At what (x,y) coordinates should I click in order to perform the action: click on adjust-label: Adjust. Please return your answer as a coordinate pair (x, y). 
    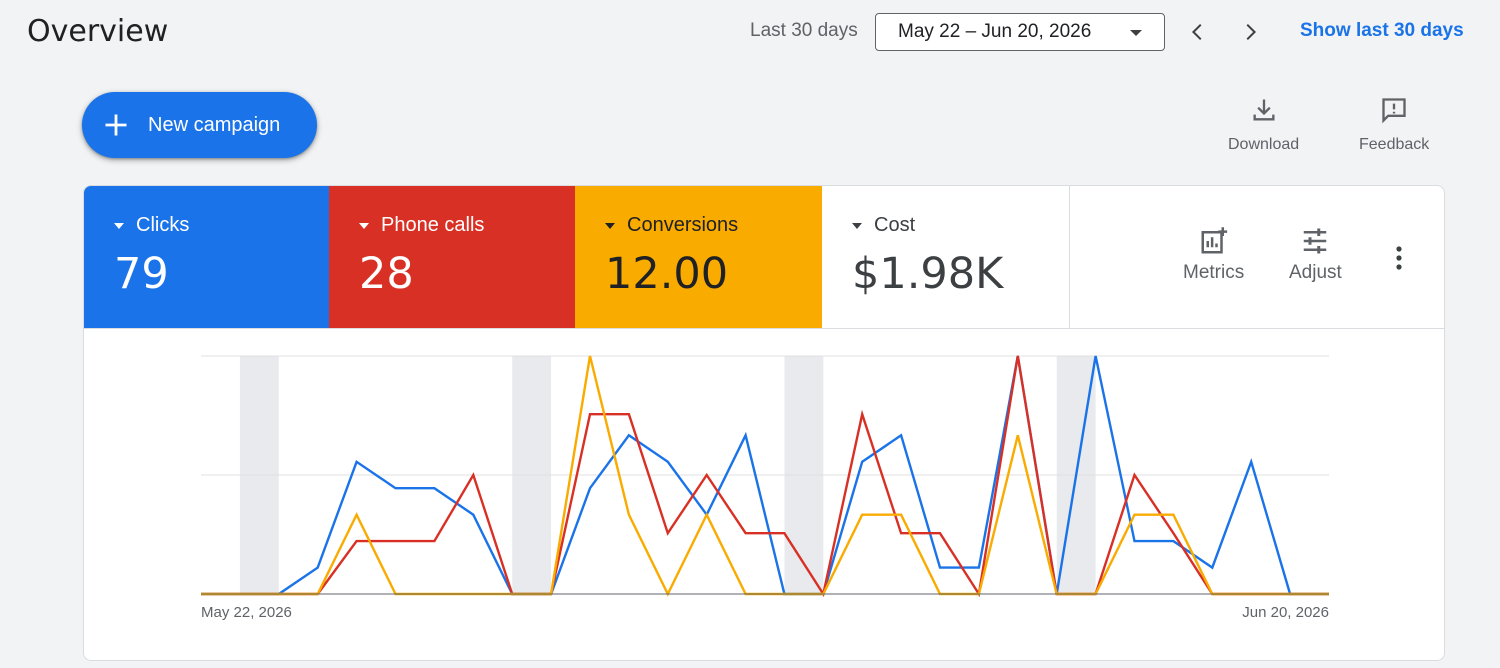
    Looking at the image, I should click on (1315, 272).